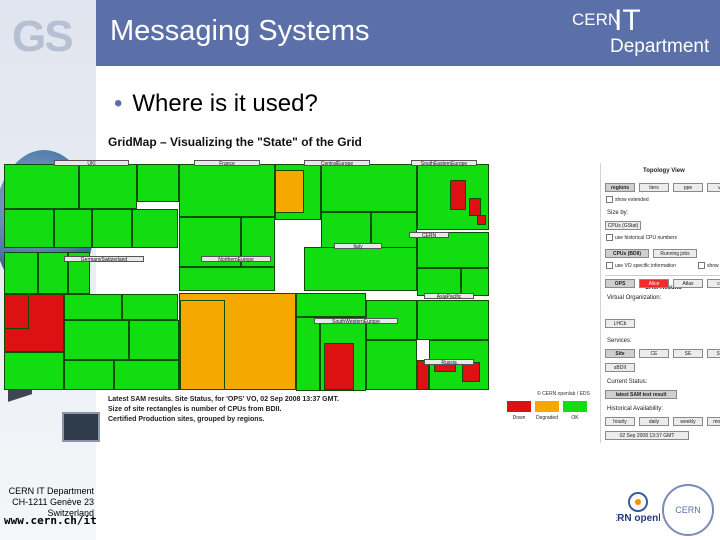 This screenshot has width=720, height=540. Describe the element at coordinates (627, 253) in the screenshot. I see `cpus-bdii-button: CPUs (BDII)` at that location.